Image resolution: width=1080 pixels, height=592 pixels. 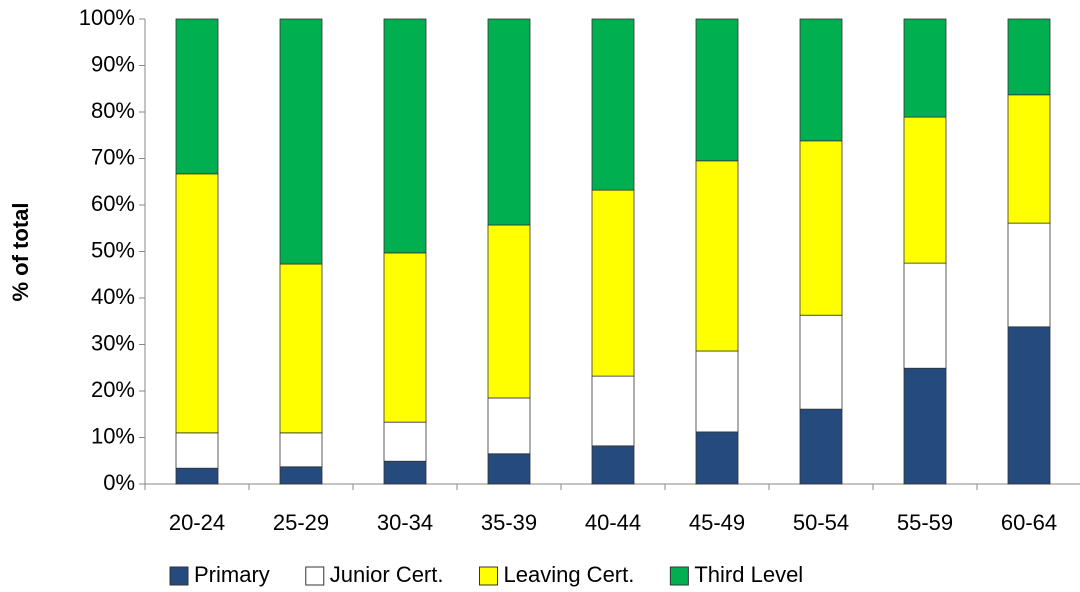 I want to click on x-tick-label: 50-54, so click(x=821, y=522).